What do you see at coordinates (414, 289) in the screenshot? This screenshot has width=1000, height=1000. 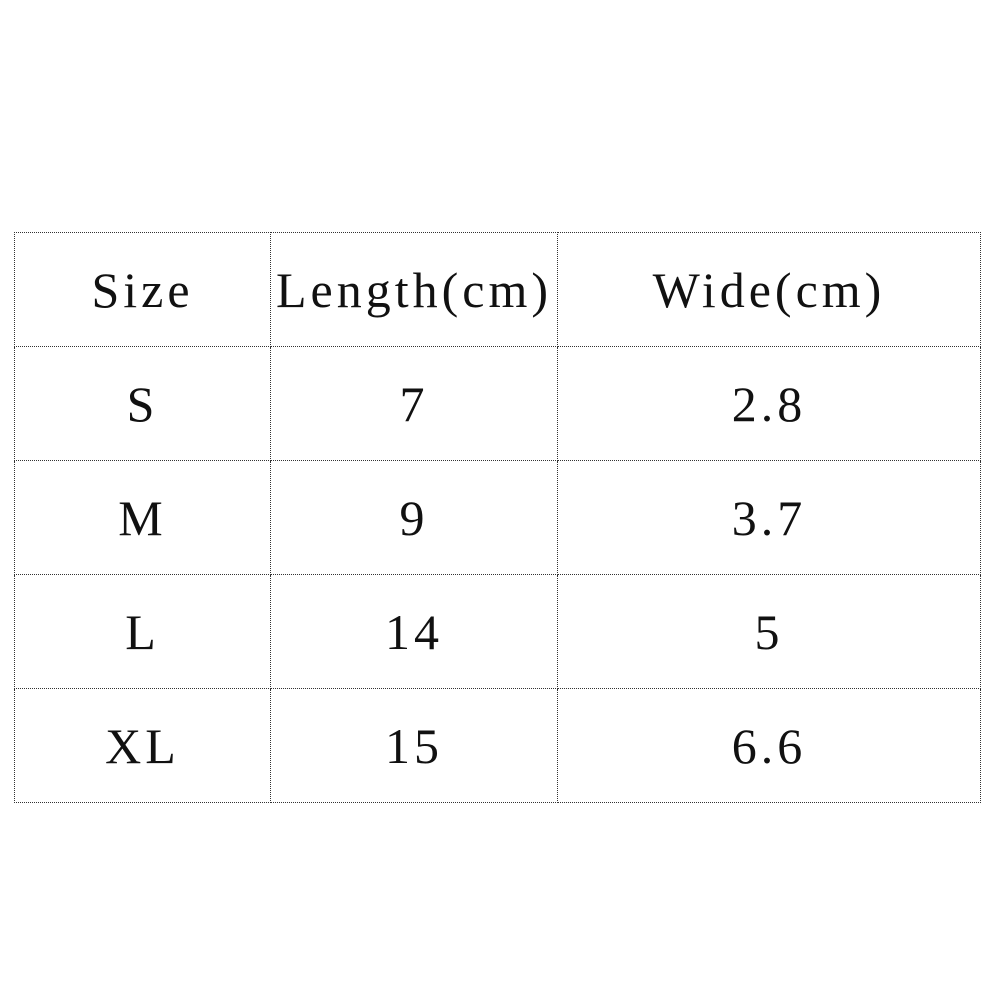 I see `header-length: Length(cm)` at bounding box center [414, 289].